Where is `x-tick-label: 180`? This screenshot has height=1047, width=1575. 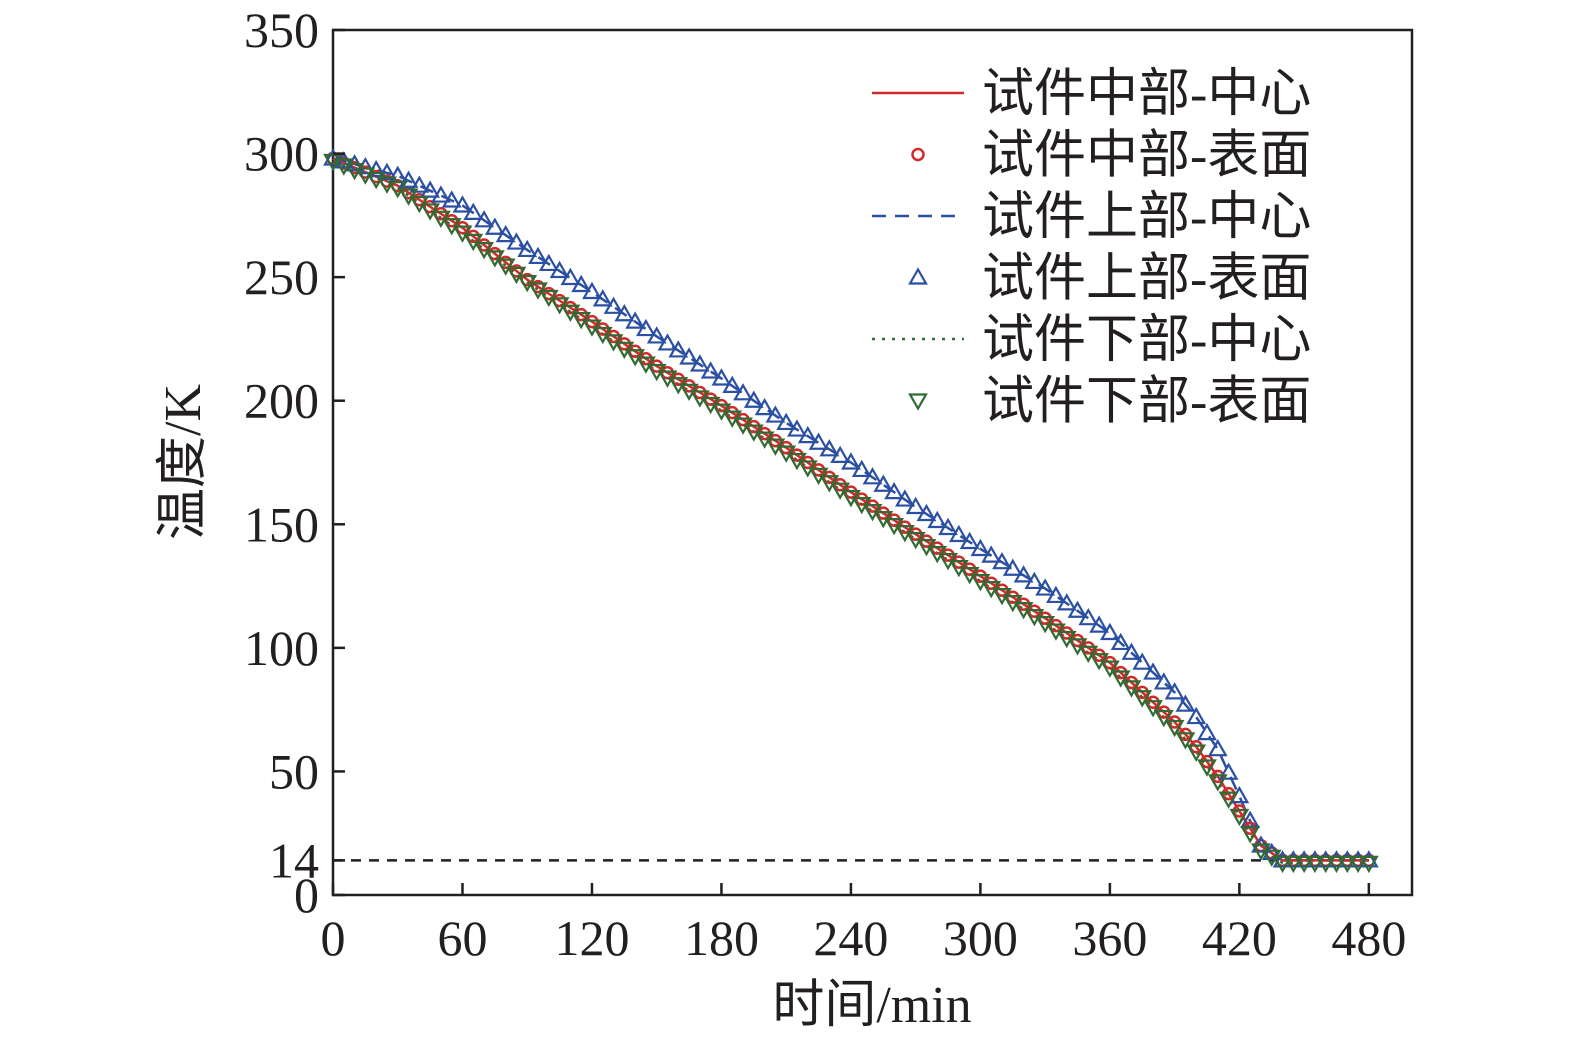
x-tick-label: 180 is located at coordinates (721, 938).